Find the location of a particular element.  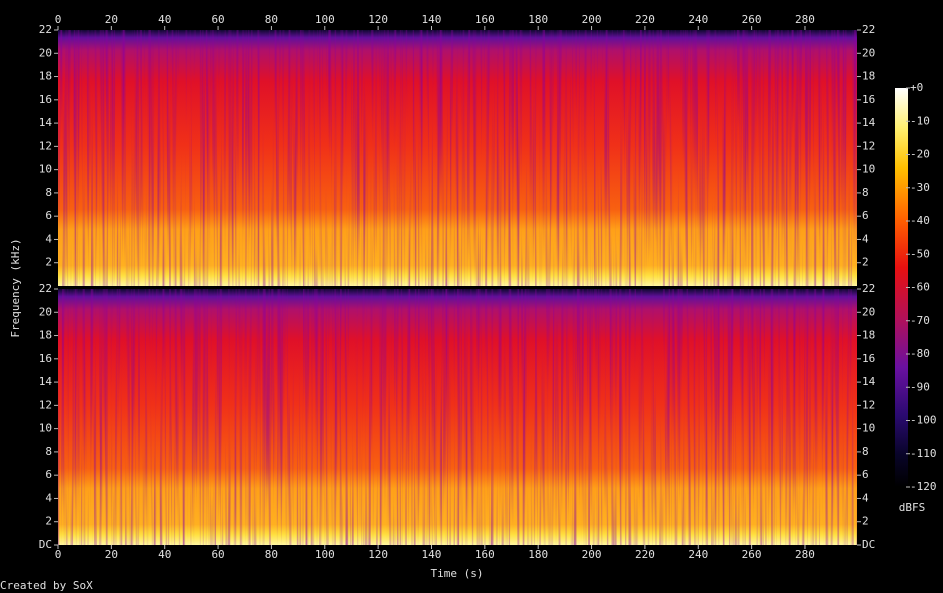

colorbar-tick-label: -90 is located at coordinates (920, 386).